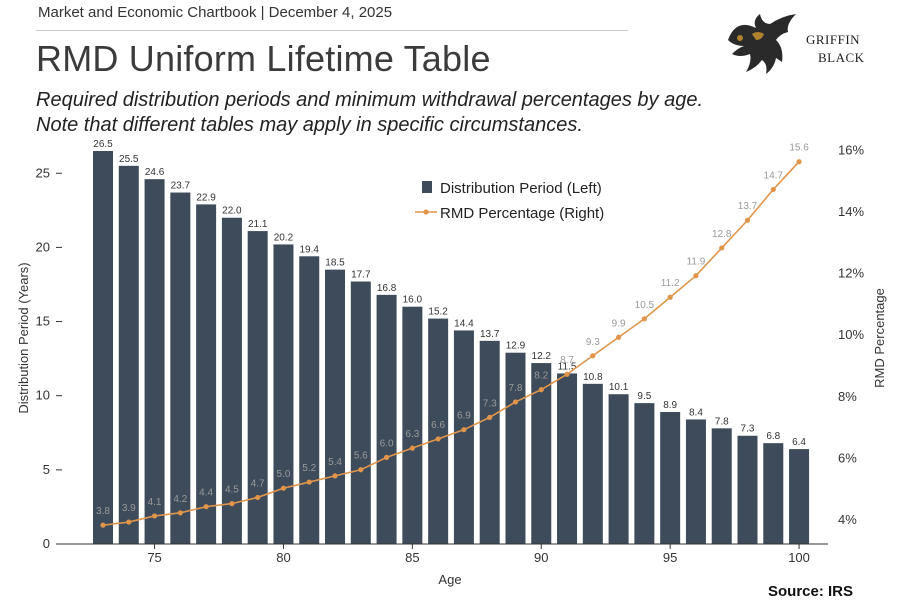 This screenshot has width=902, height=614. I want to click on bar-label-age-93: 10.1, so click(619, 387).